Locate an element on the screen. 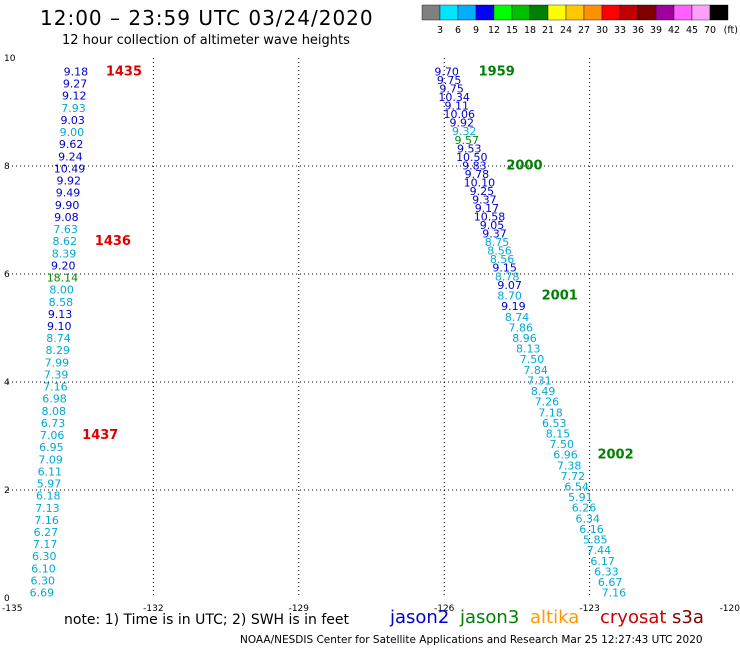 This screenshot has width=740, height=650. wave-height-label: 7.38 is located at coordinates (569, 465).